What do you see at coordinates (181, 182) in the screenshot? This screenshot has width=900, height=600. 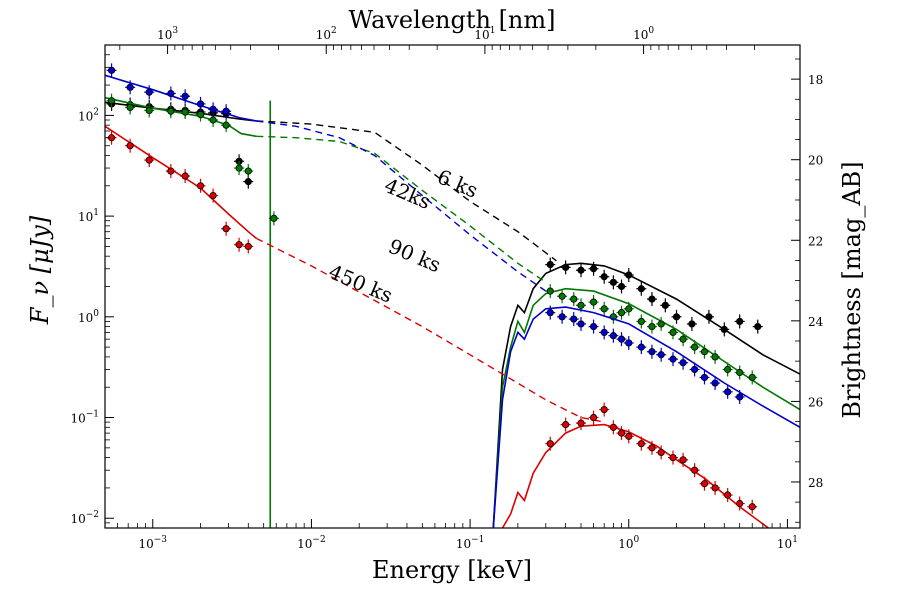 I see `series-uv-model` at bounding box center [181, 182].